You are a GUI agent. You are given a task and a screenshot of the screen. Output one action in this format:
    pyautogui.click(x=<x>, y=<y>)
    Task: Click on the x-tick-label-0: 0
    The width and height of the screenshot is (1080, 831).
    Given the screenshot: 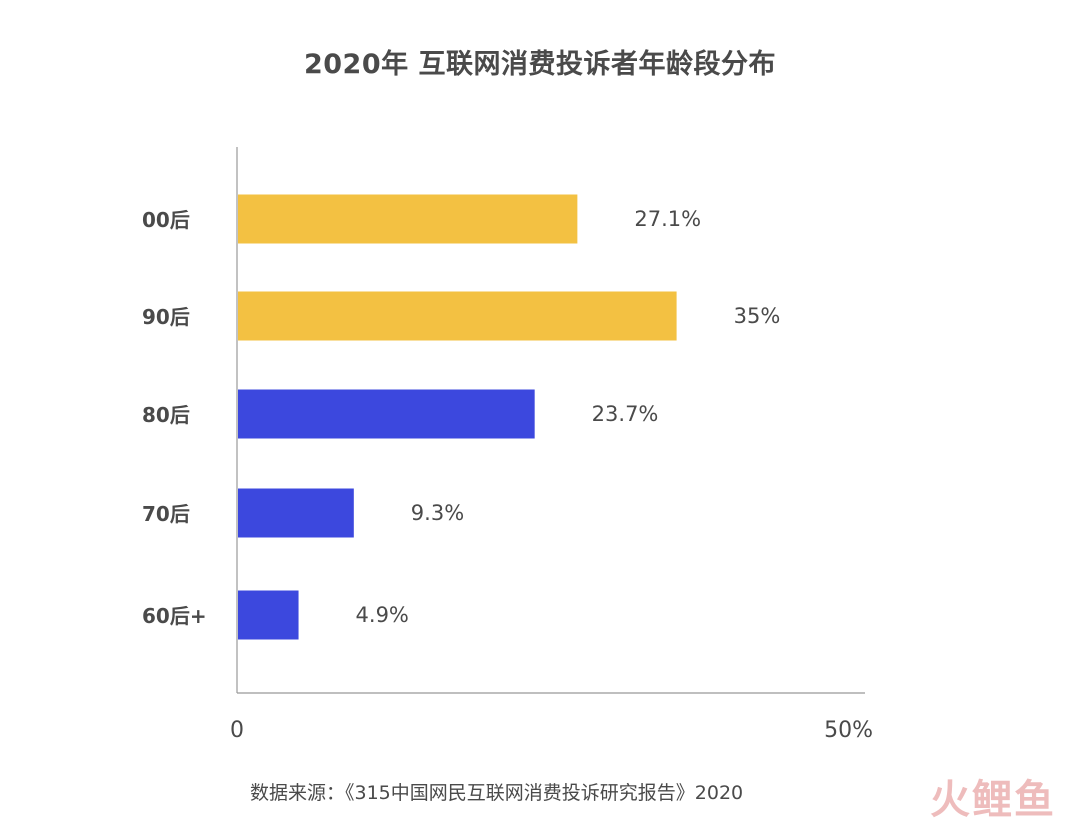 What is the action you would take?
    pyautogui.click(x=237, y=730)
    